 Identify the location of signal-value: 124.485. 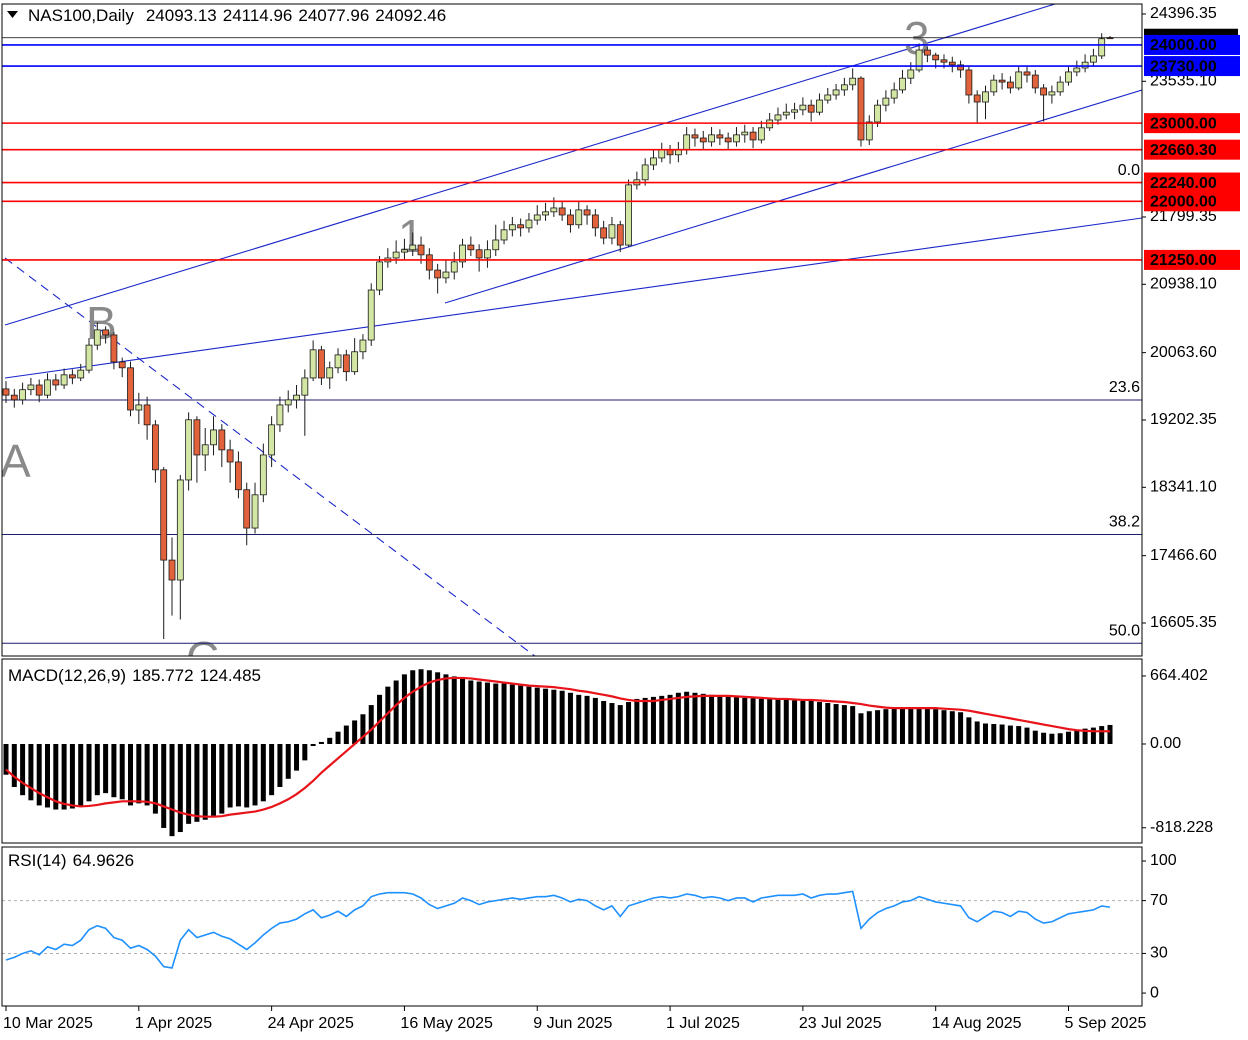
(230, 675).